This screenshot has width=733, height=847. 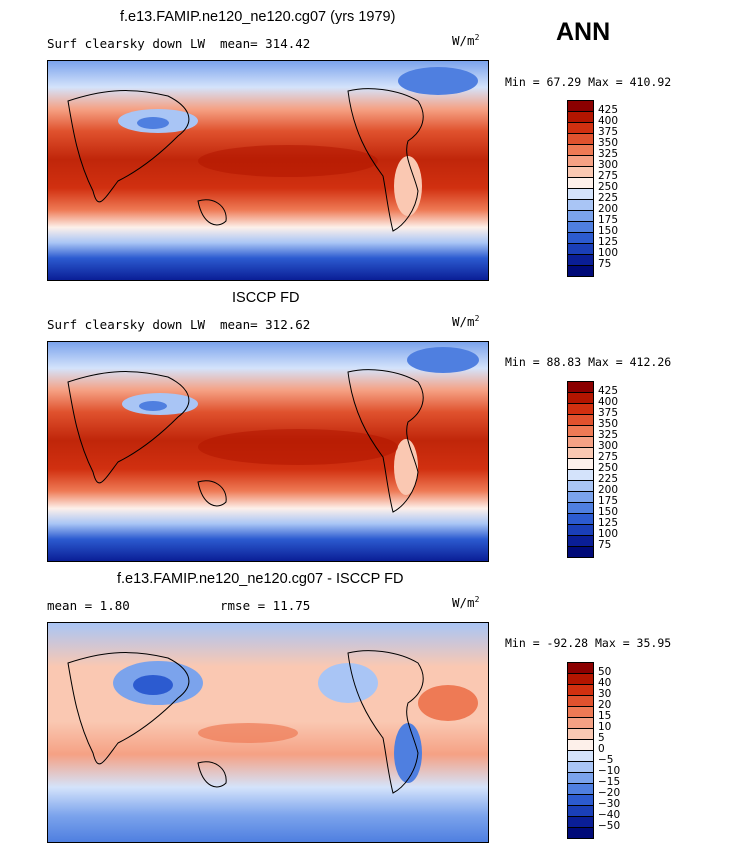 I want to click on colorbar-tick-label: 5, so click(x=601, y=738).